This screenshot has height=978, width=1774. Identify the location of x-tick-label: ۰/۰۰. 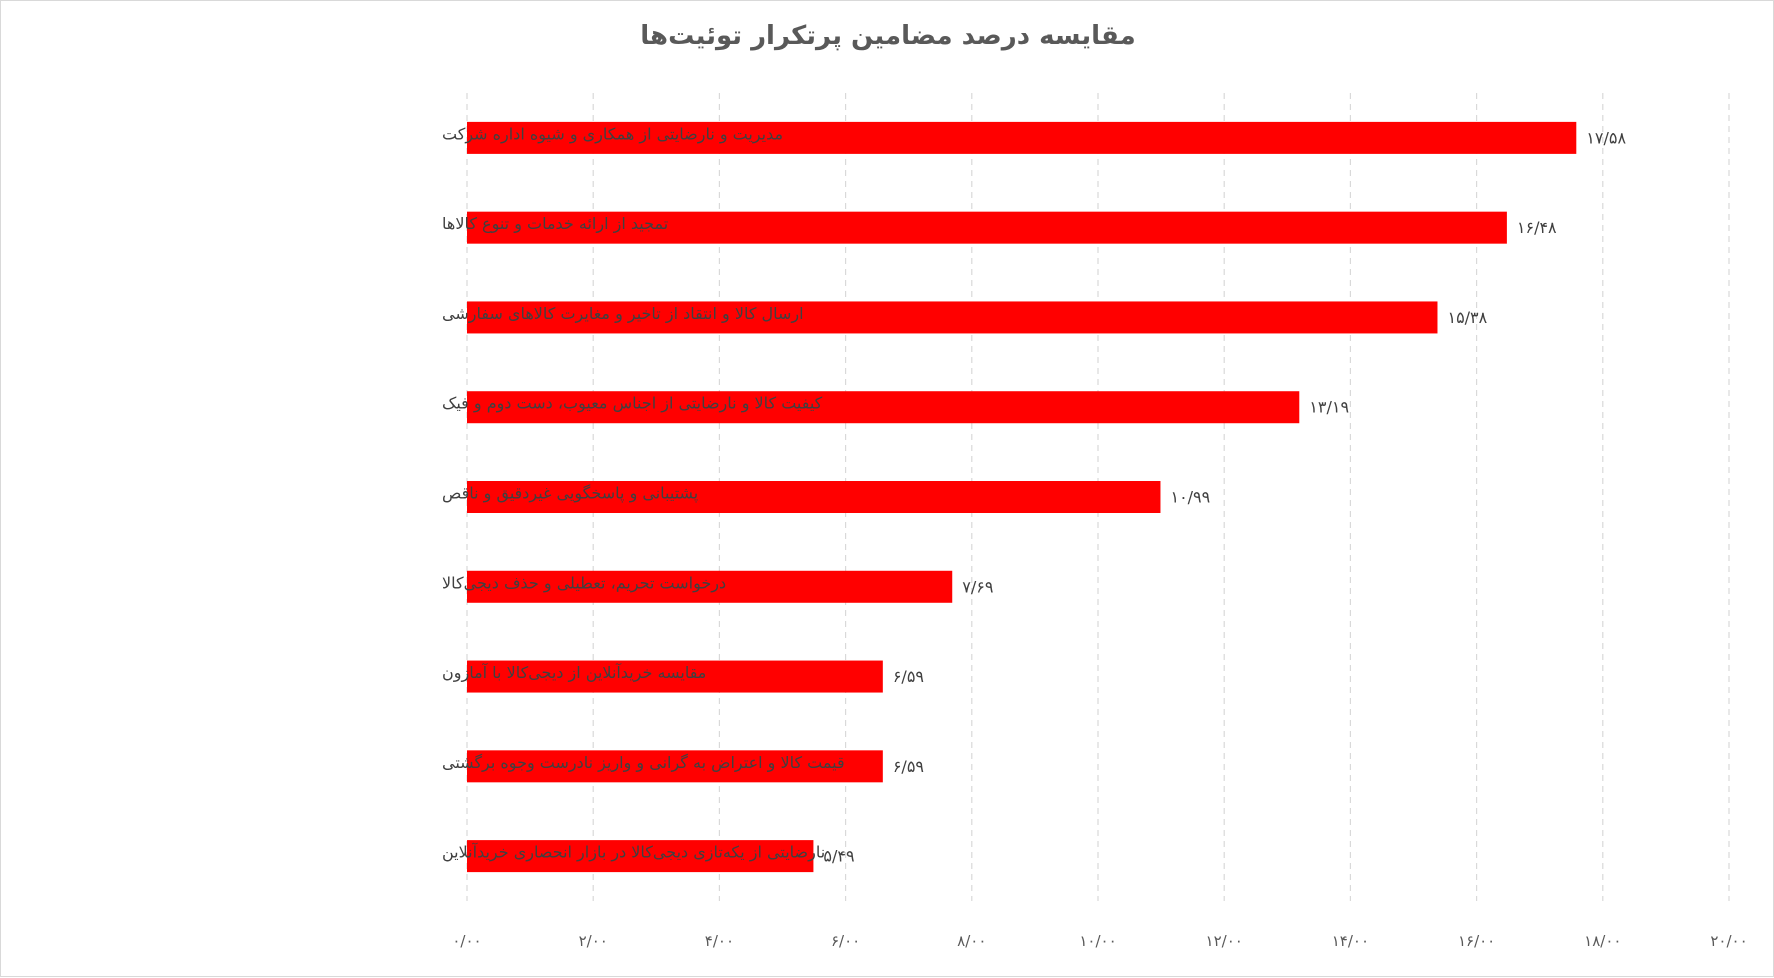
(466, 941).